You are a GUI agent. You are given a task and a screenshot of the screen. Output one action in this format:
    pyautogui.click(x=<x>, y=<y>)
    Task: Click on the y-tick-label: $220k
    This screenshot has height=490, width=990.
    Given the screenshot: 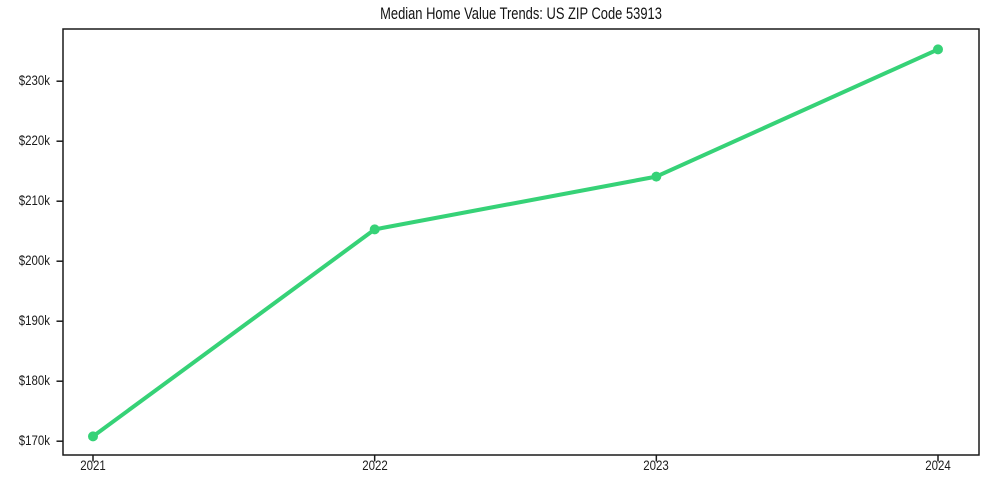 What is the action you would take?
    pyautogui.click(x=34, y=141)
    